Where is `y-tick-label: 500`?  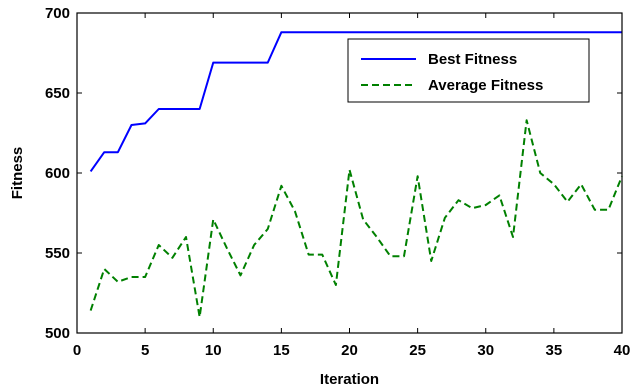
y-tick-label: 500 is located at coordinates (57, 333).